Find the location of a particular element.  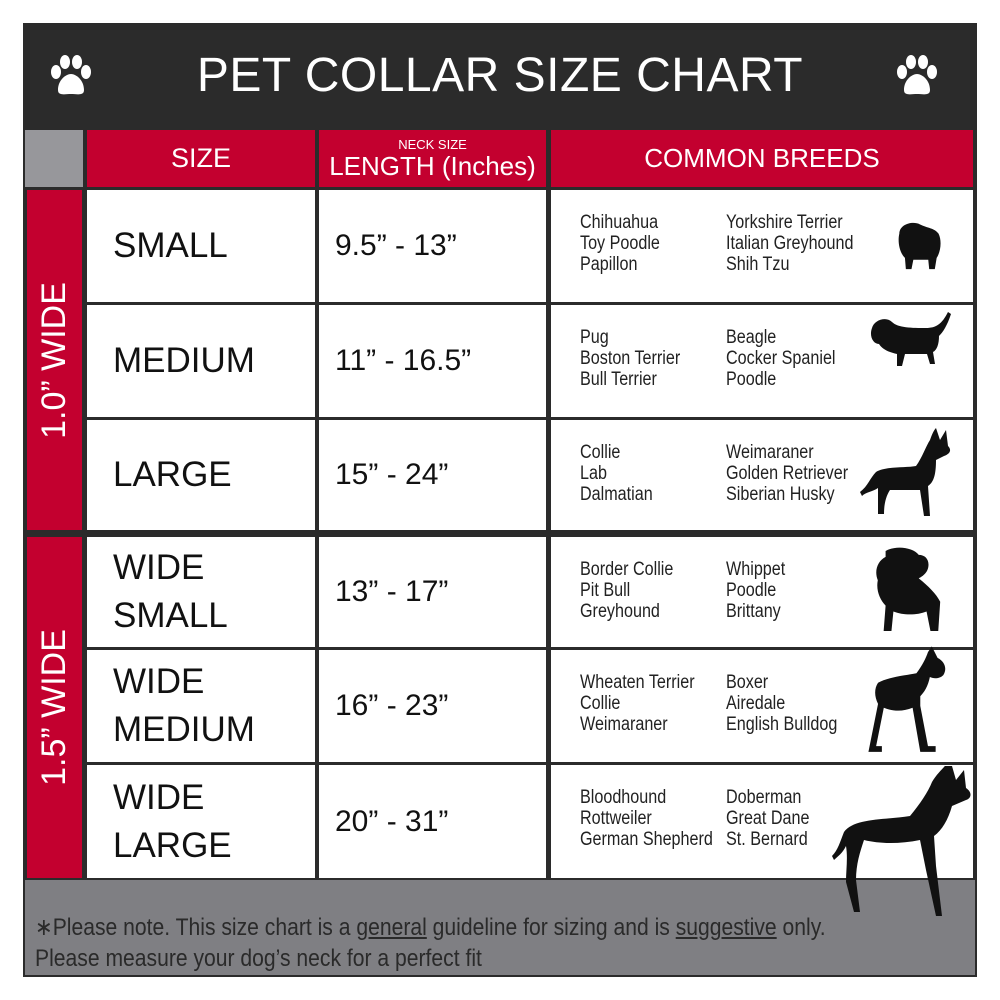

breed-name: Doberman is located at coordinates (764, 797).